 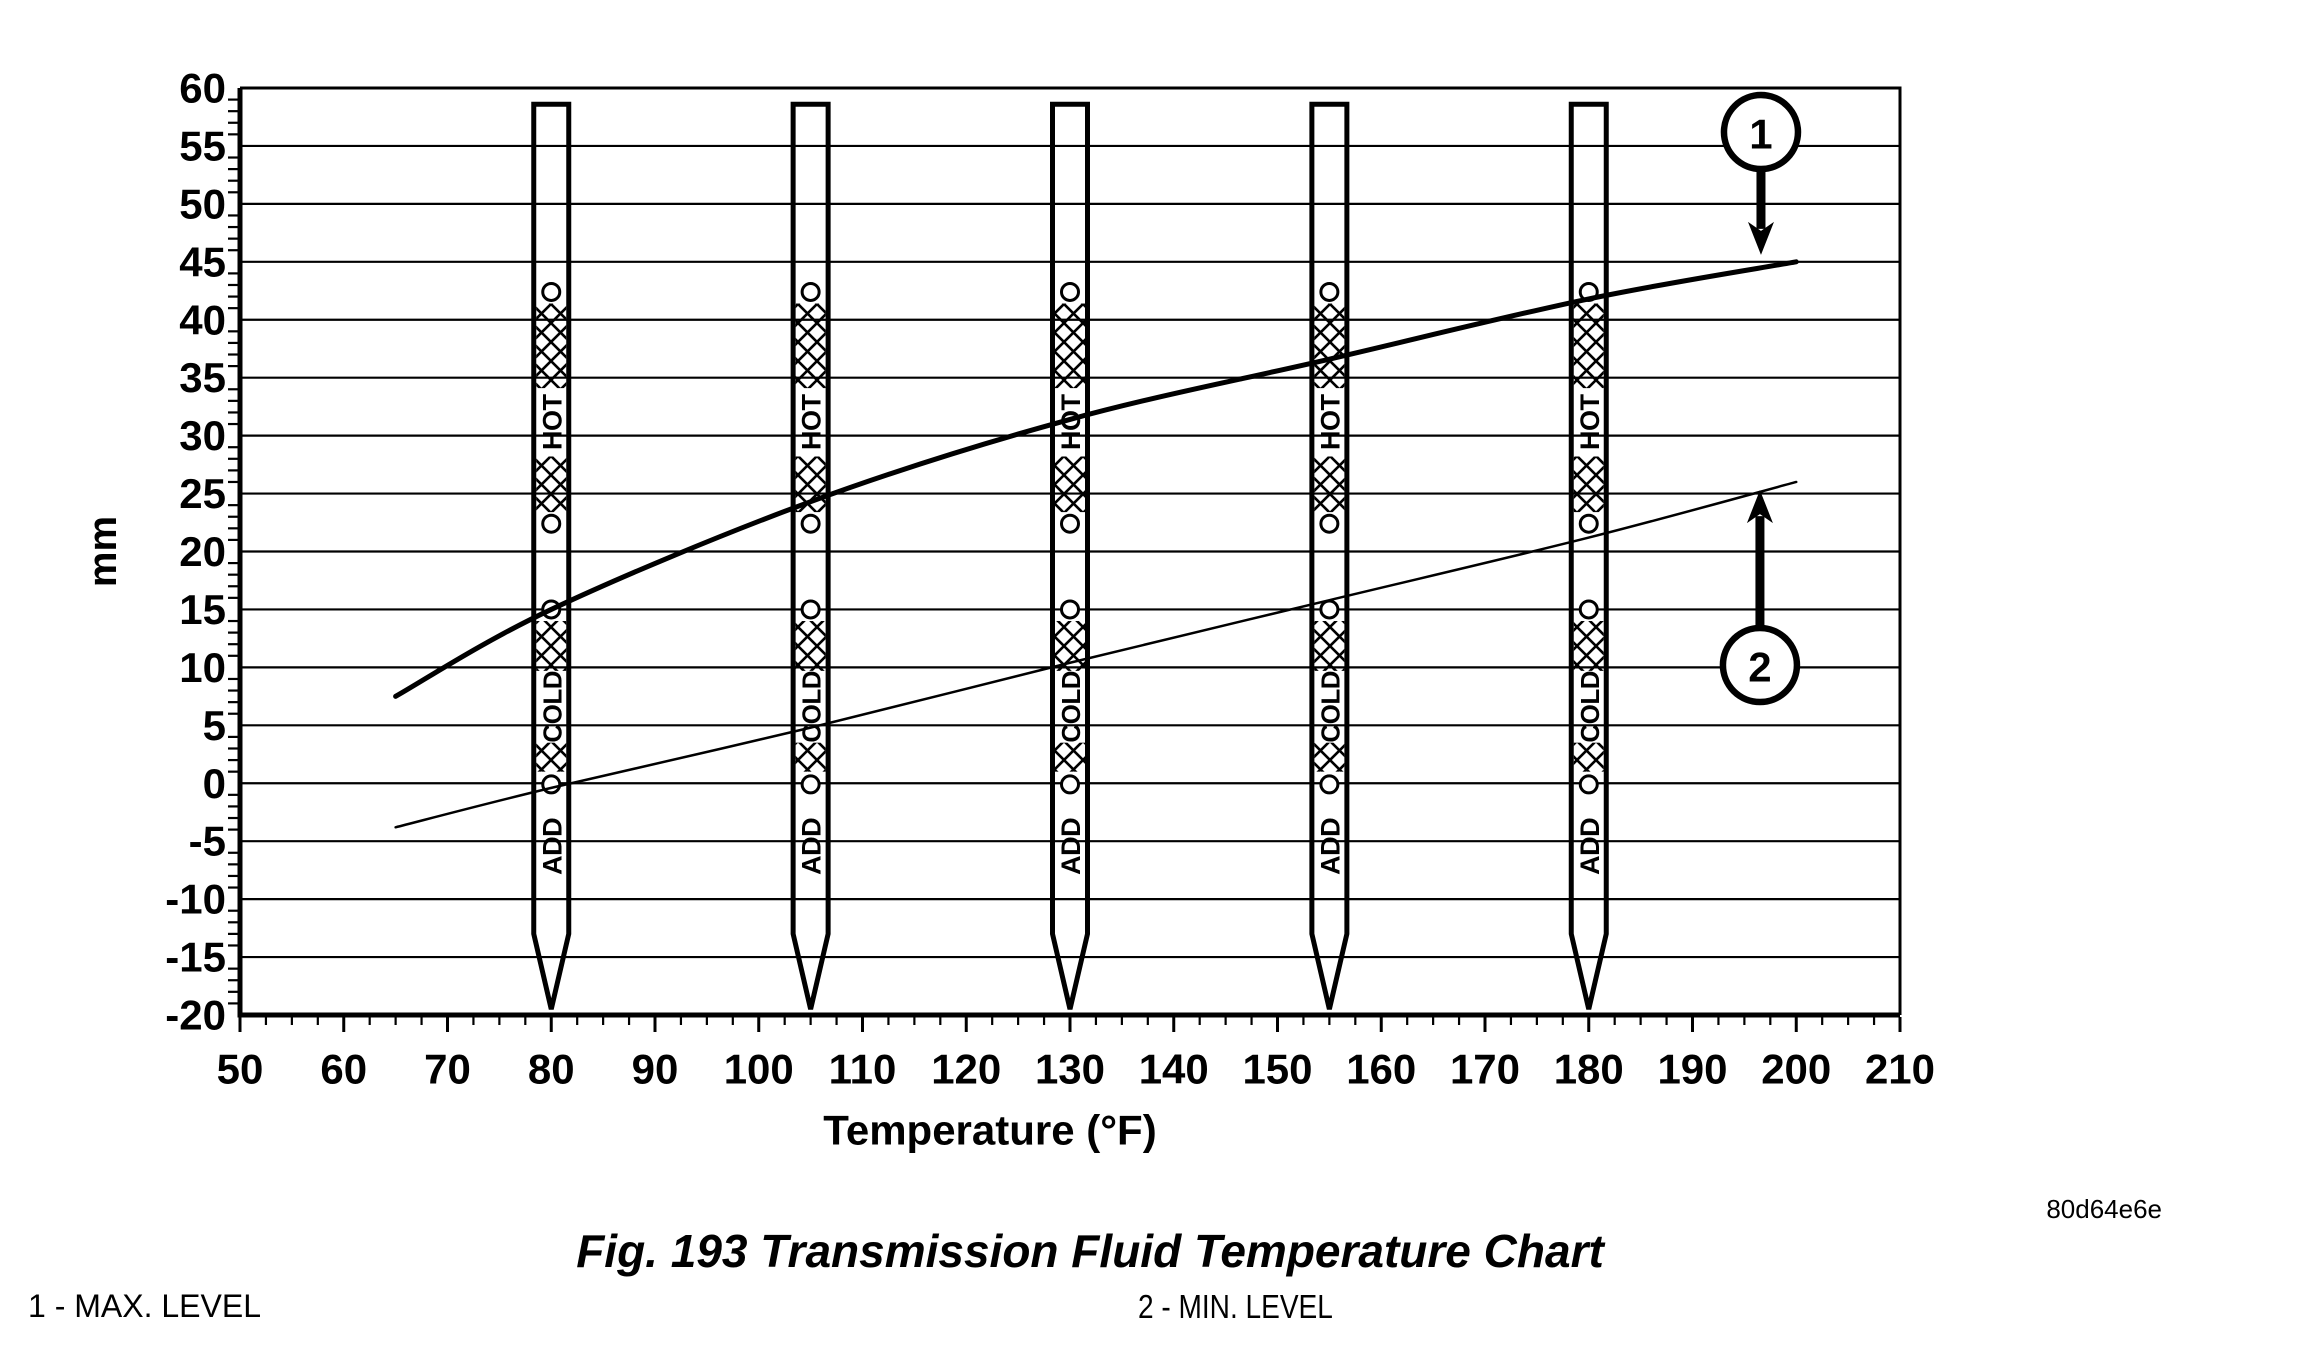 I want to click on x-tick-label-110: 110, so click(x=863, y=1069).